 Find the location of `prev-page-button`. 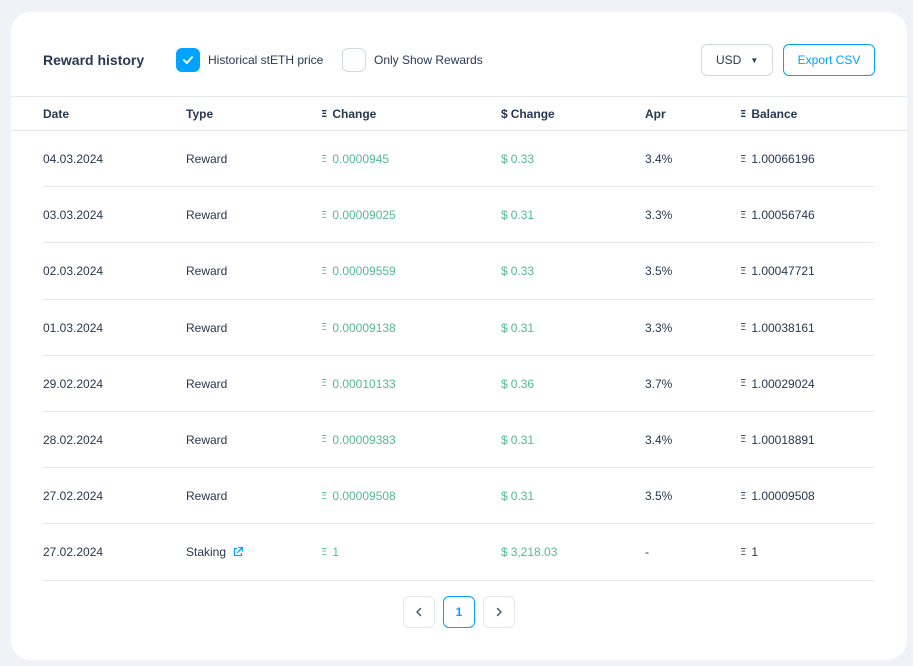

prev-page-button is located at coordinates (419, 612).